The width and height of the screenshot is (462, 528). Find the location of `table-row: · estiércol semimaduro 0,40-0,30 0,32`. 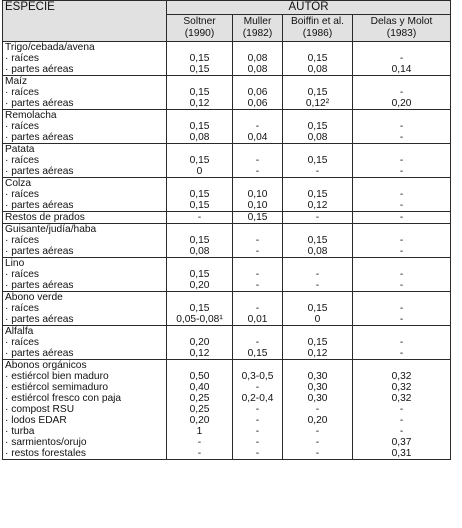

table-row: · estiércol semimaduro 0,40-0,30 0,32 is located at coordinates (227, 387).